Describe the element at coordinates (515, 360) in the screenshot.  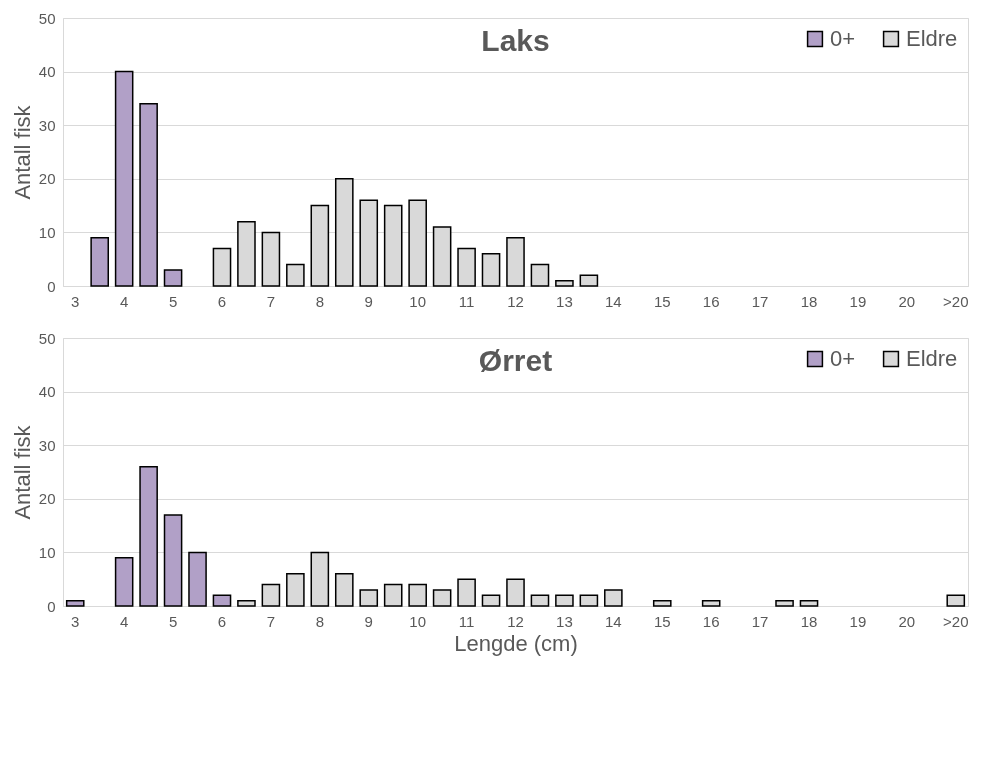
I see `chart-title: Ørret` at that location.